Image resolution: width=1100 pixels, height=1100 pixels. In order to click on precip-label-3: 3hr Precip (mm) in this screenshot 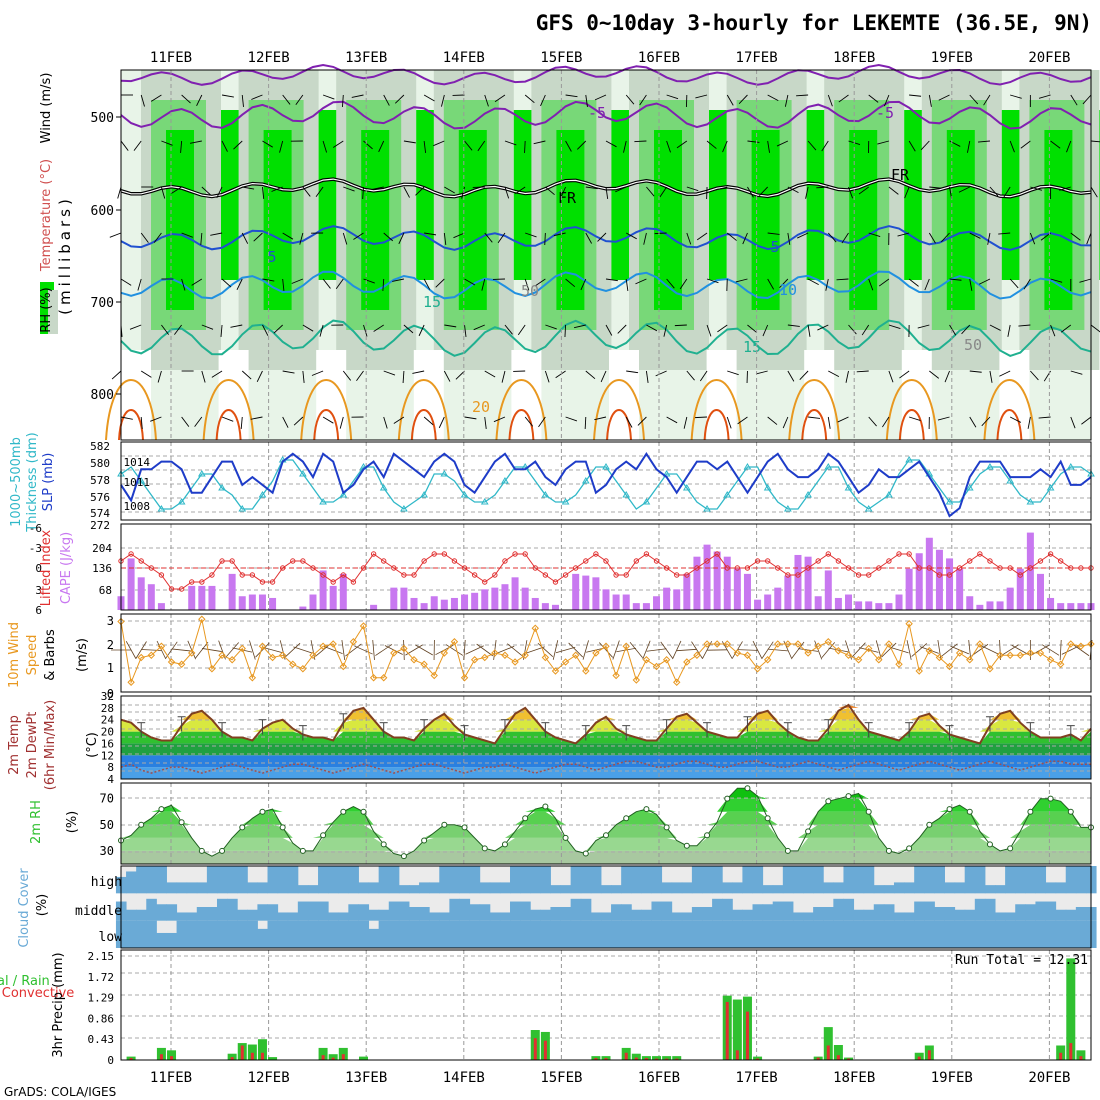, I will do `click(58, 1004)`.